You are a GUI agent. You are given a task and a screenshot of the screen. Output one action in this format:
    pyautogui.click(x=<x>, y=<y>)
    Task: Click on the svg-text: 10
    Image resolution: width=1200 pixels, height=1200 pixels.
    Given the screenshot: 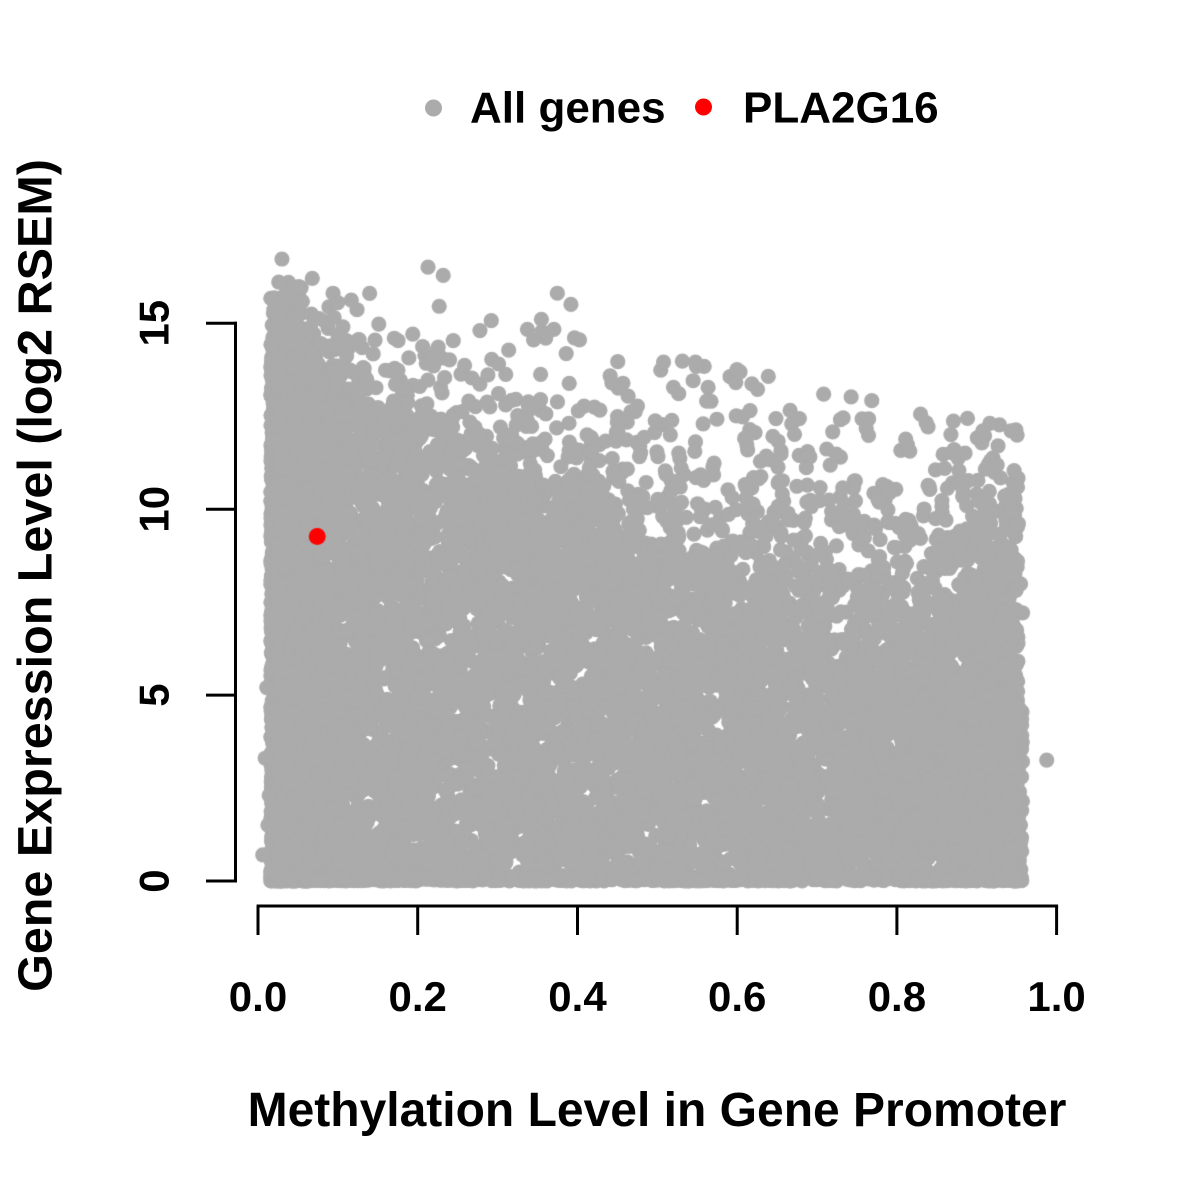 What is the action you would take?
    pyautogui.click(x=154, y=509)
    